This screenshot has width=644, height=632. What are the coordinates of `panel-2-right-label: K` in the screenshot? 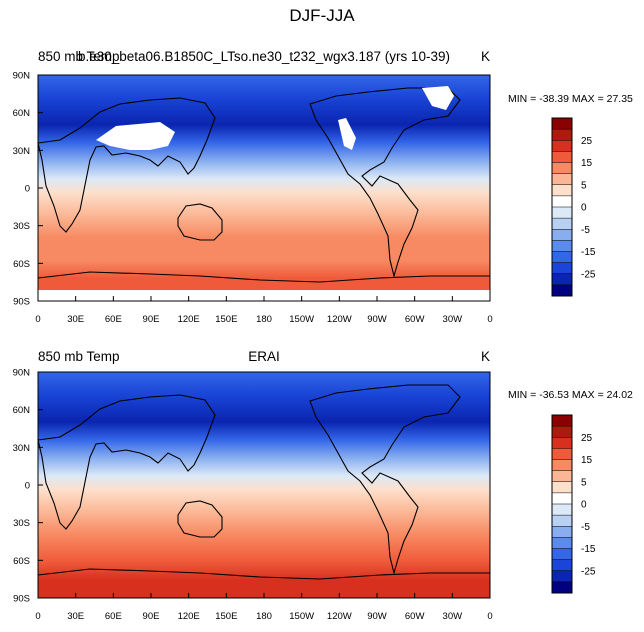 It's located at (485, 356).